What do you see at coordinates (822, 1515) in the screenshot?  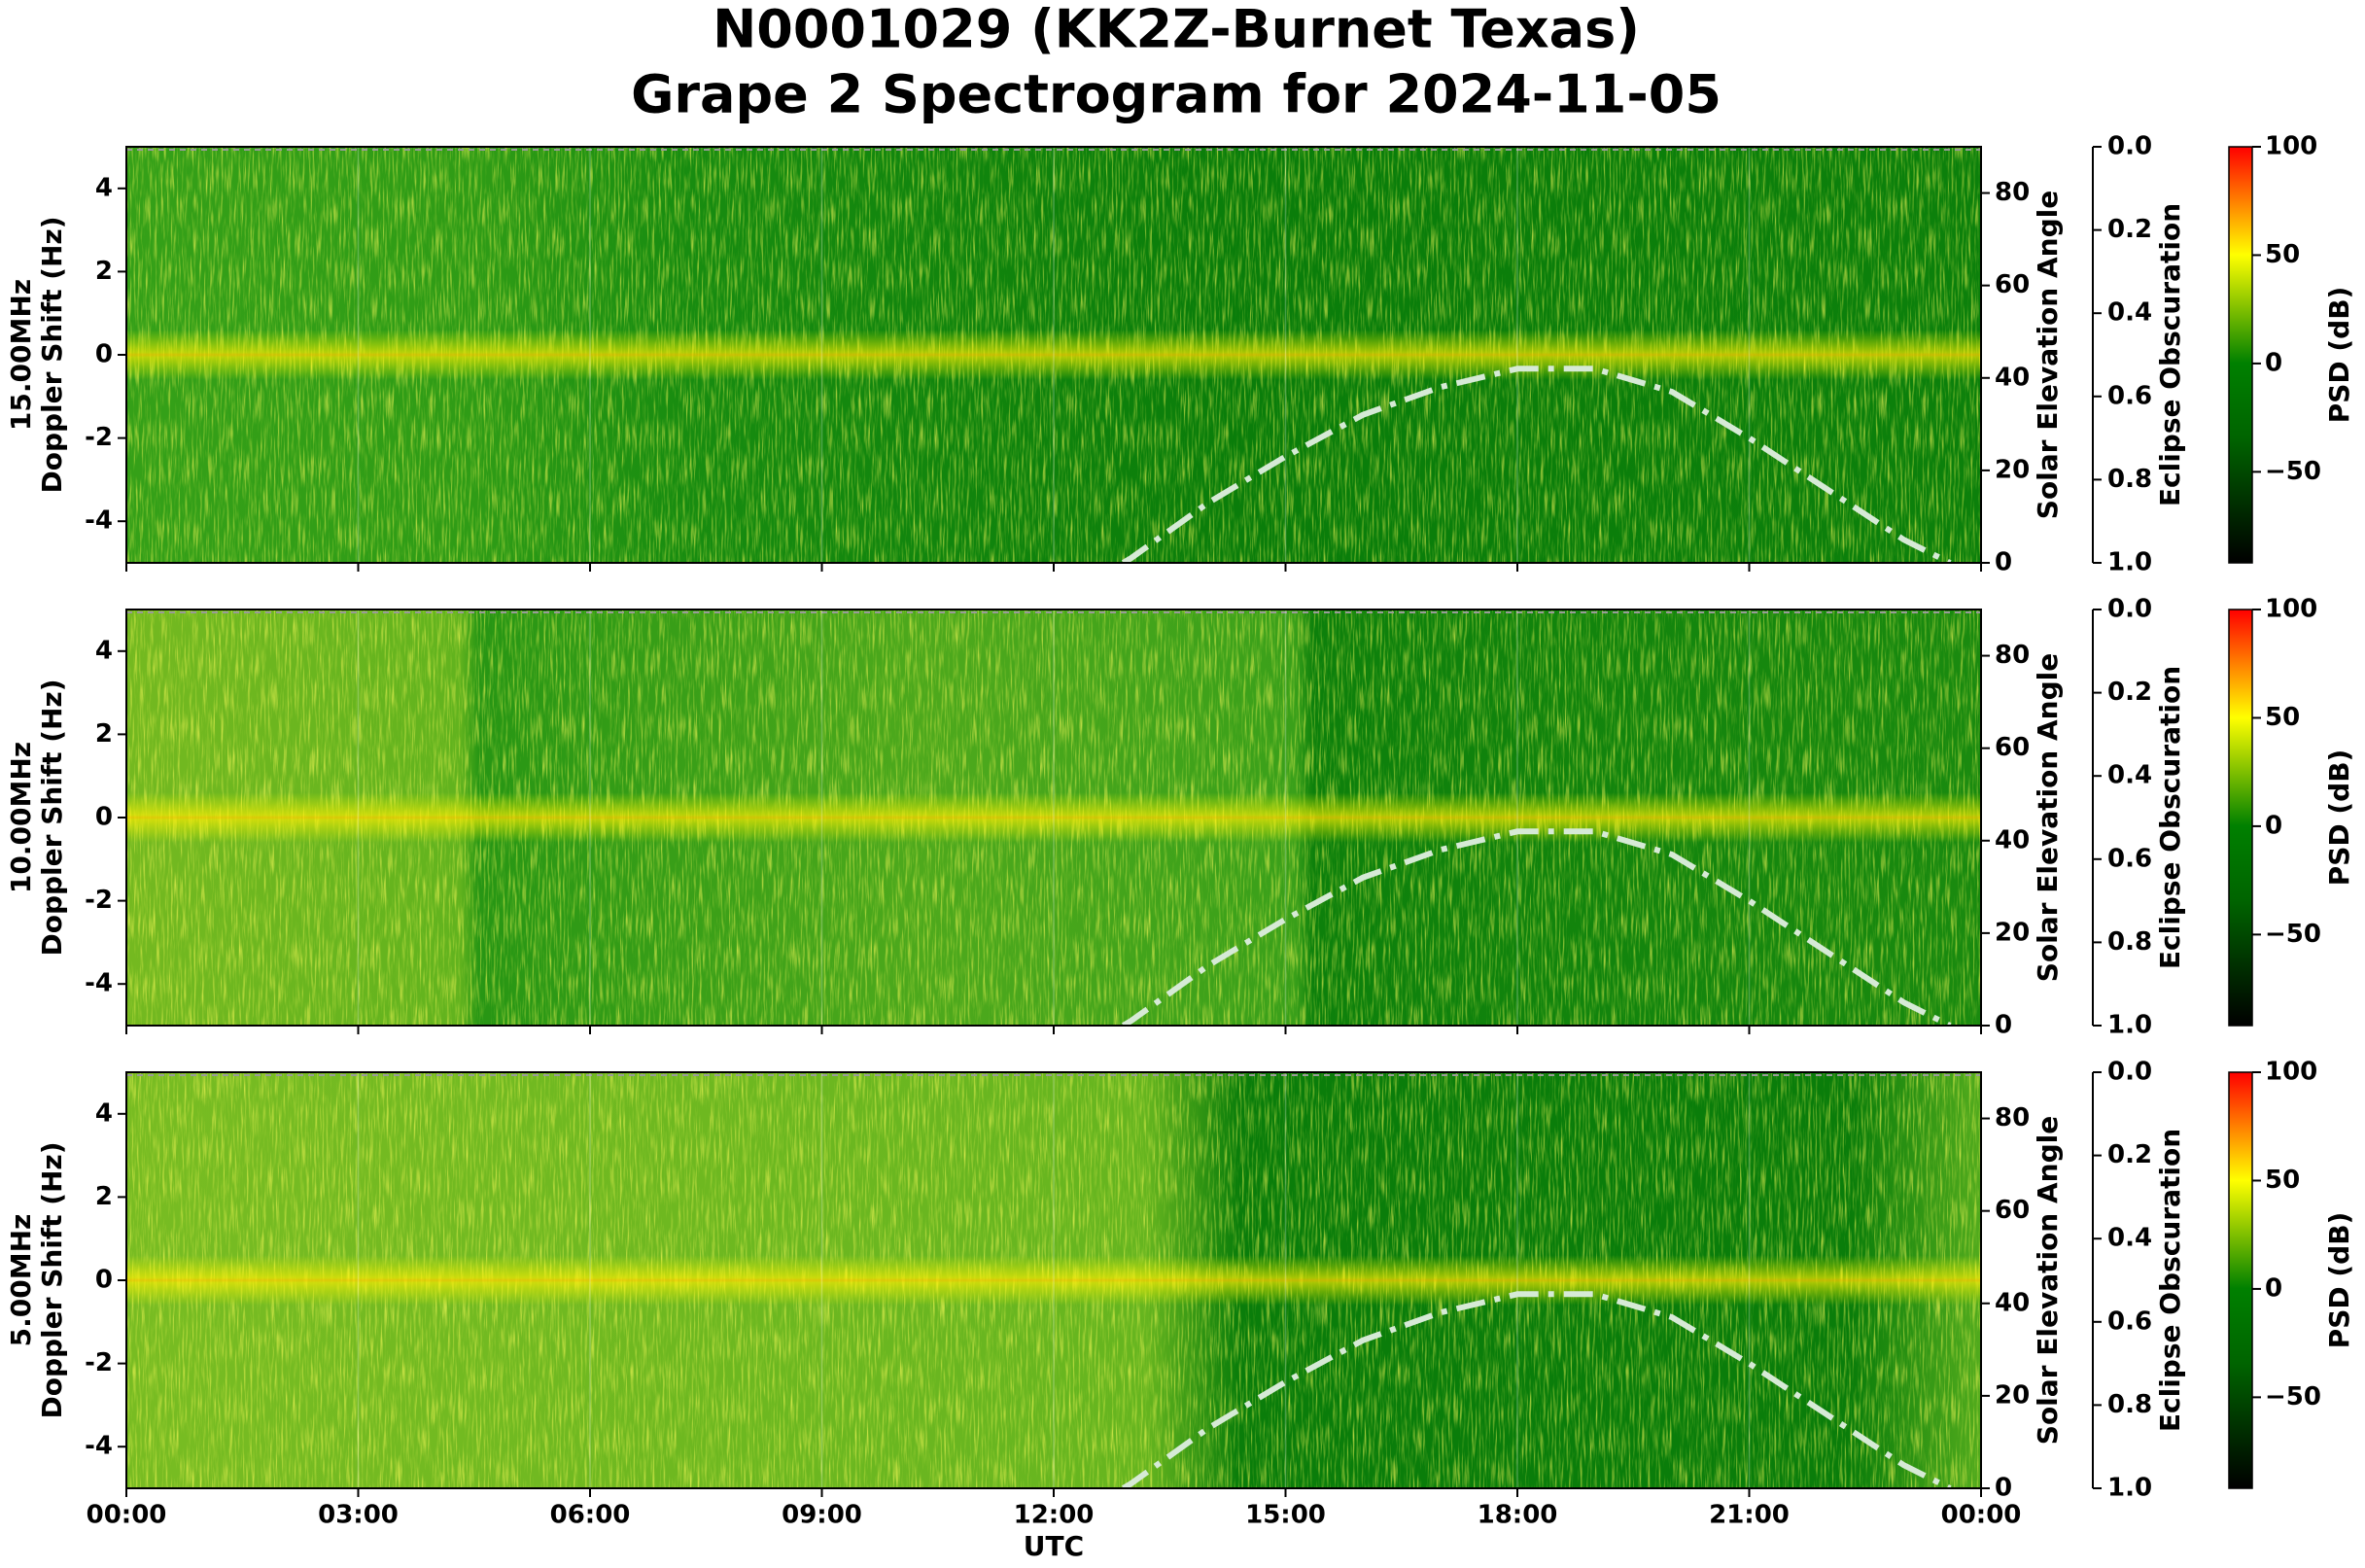 I see `x-tick-label: 09:00` at bounding box center [822, 1515].